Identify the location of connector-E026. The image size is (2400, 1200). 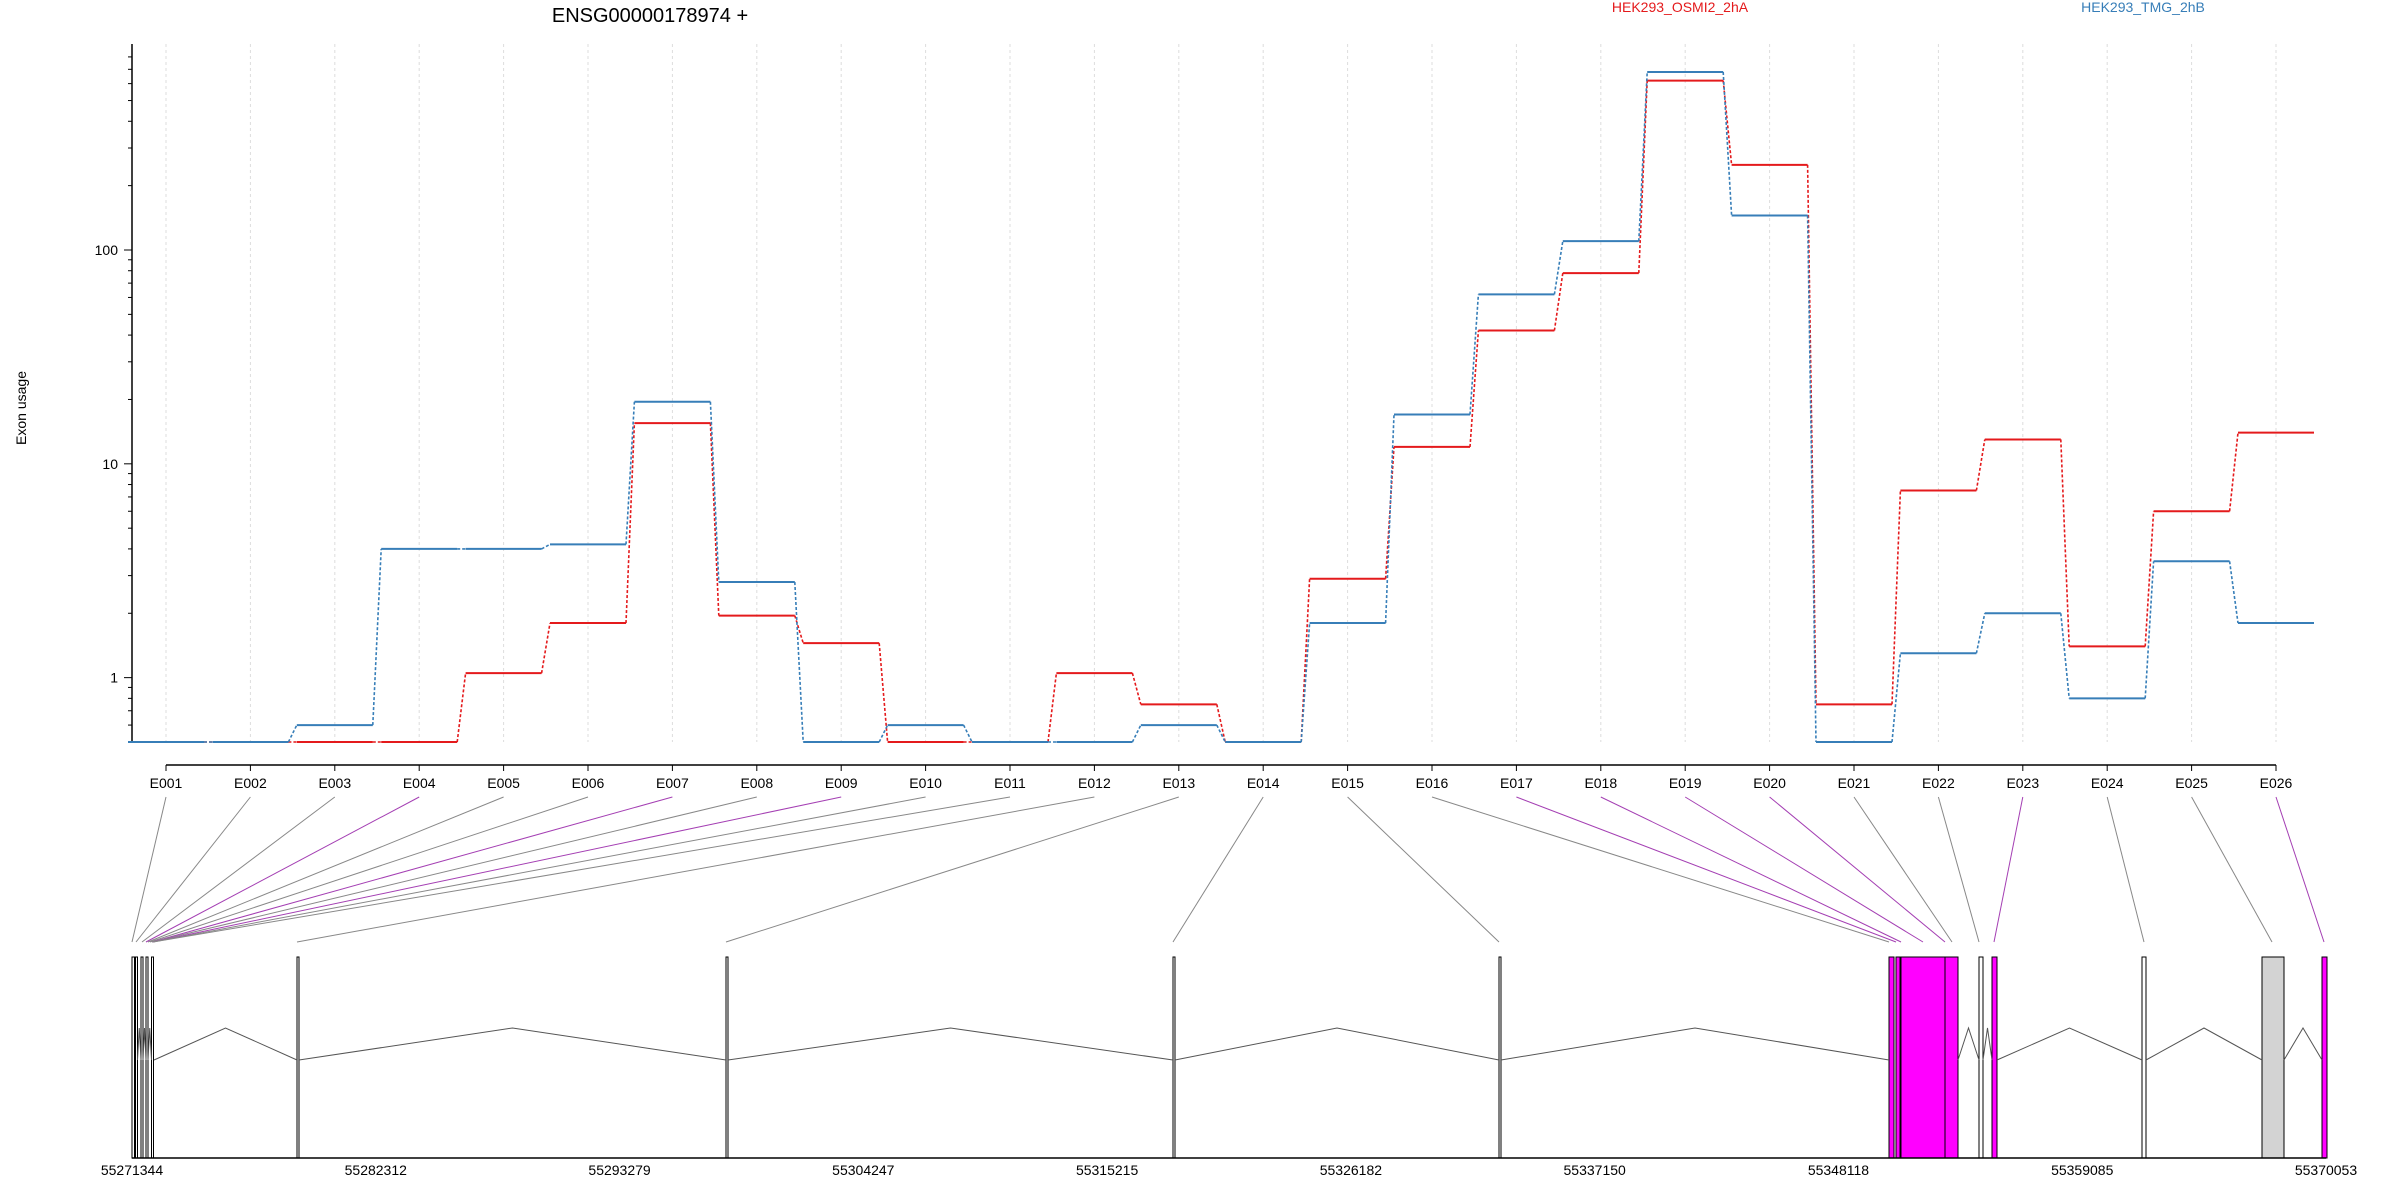
(2300, 869).